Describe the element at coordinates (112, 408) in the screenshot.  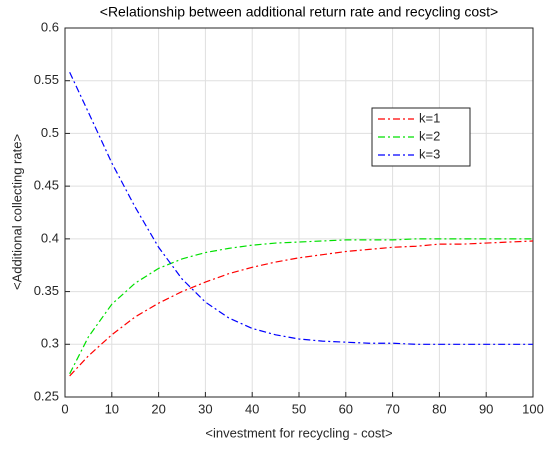
I see `x-tick-label: 10` at that location.